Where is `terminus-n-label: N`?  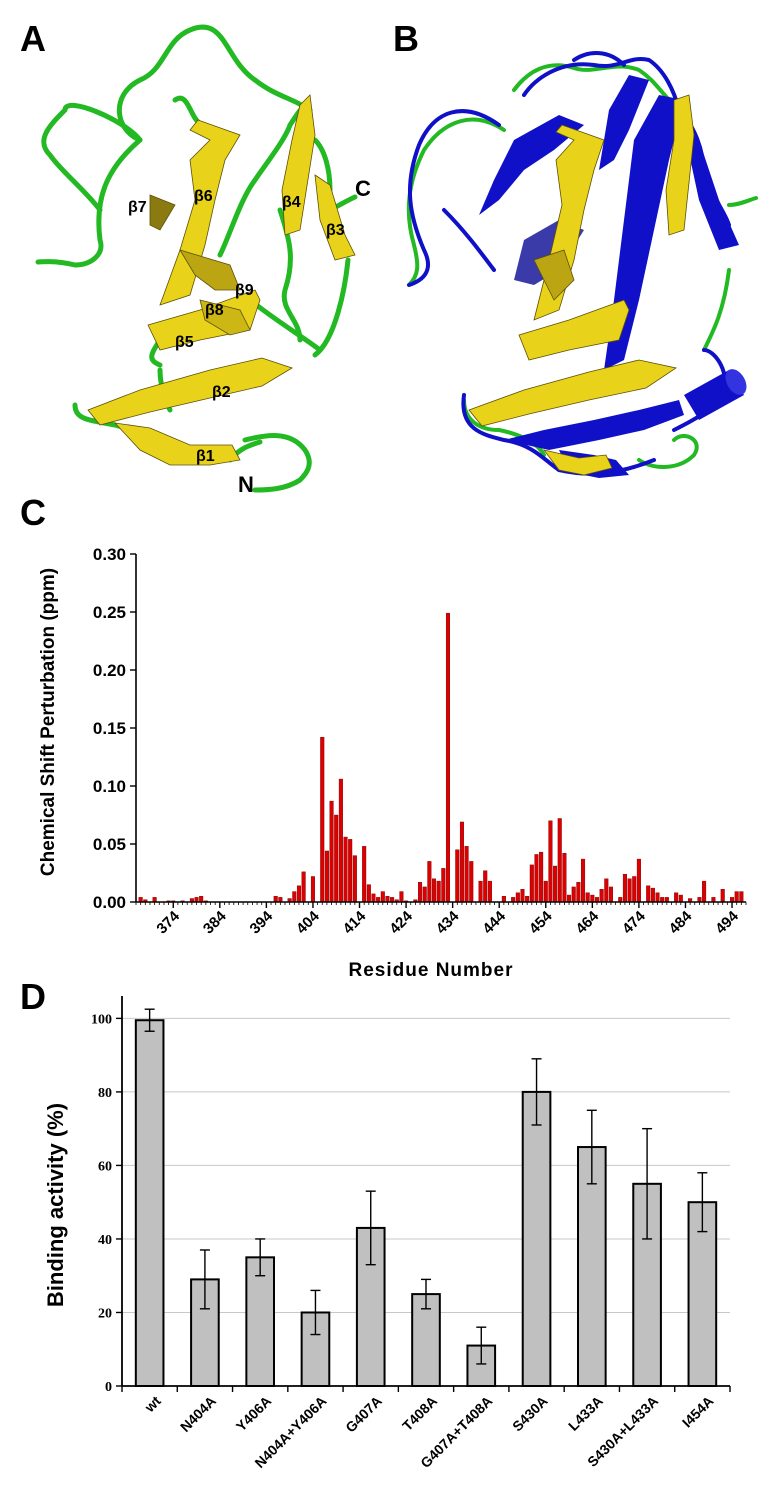 terminus-n-label: N is located at coordinates (246, 484).